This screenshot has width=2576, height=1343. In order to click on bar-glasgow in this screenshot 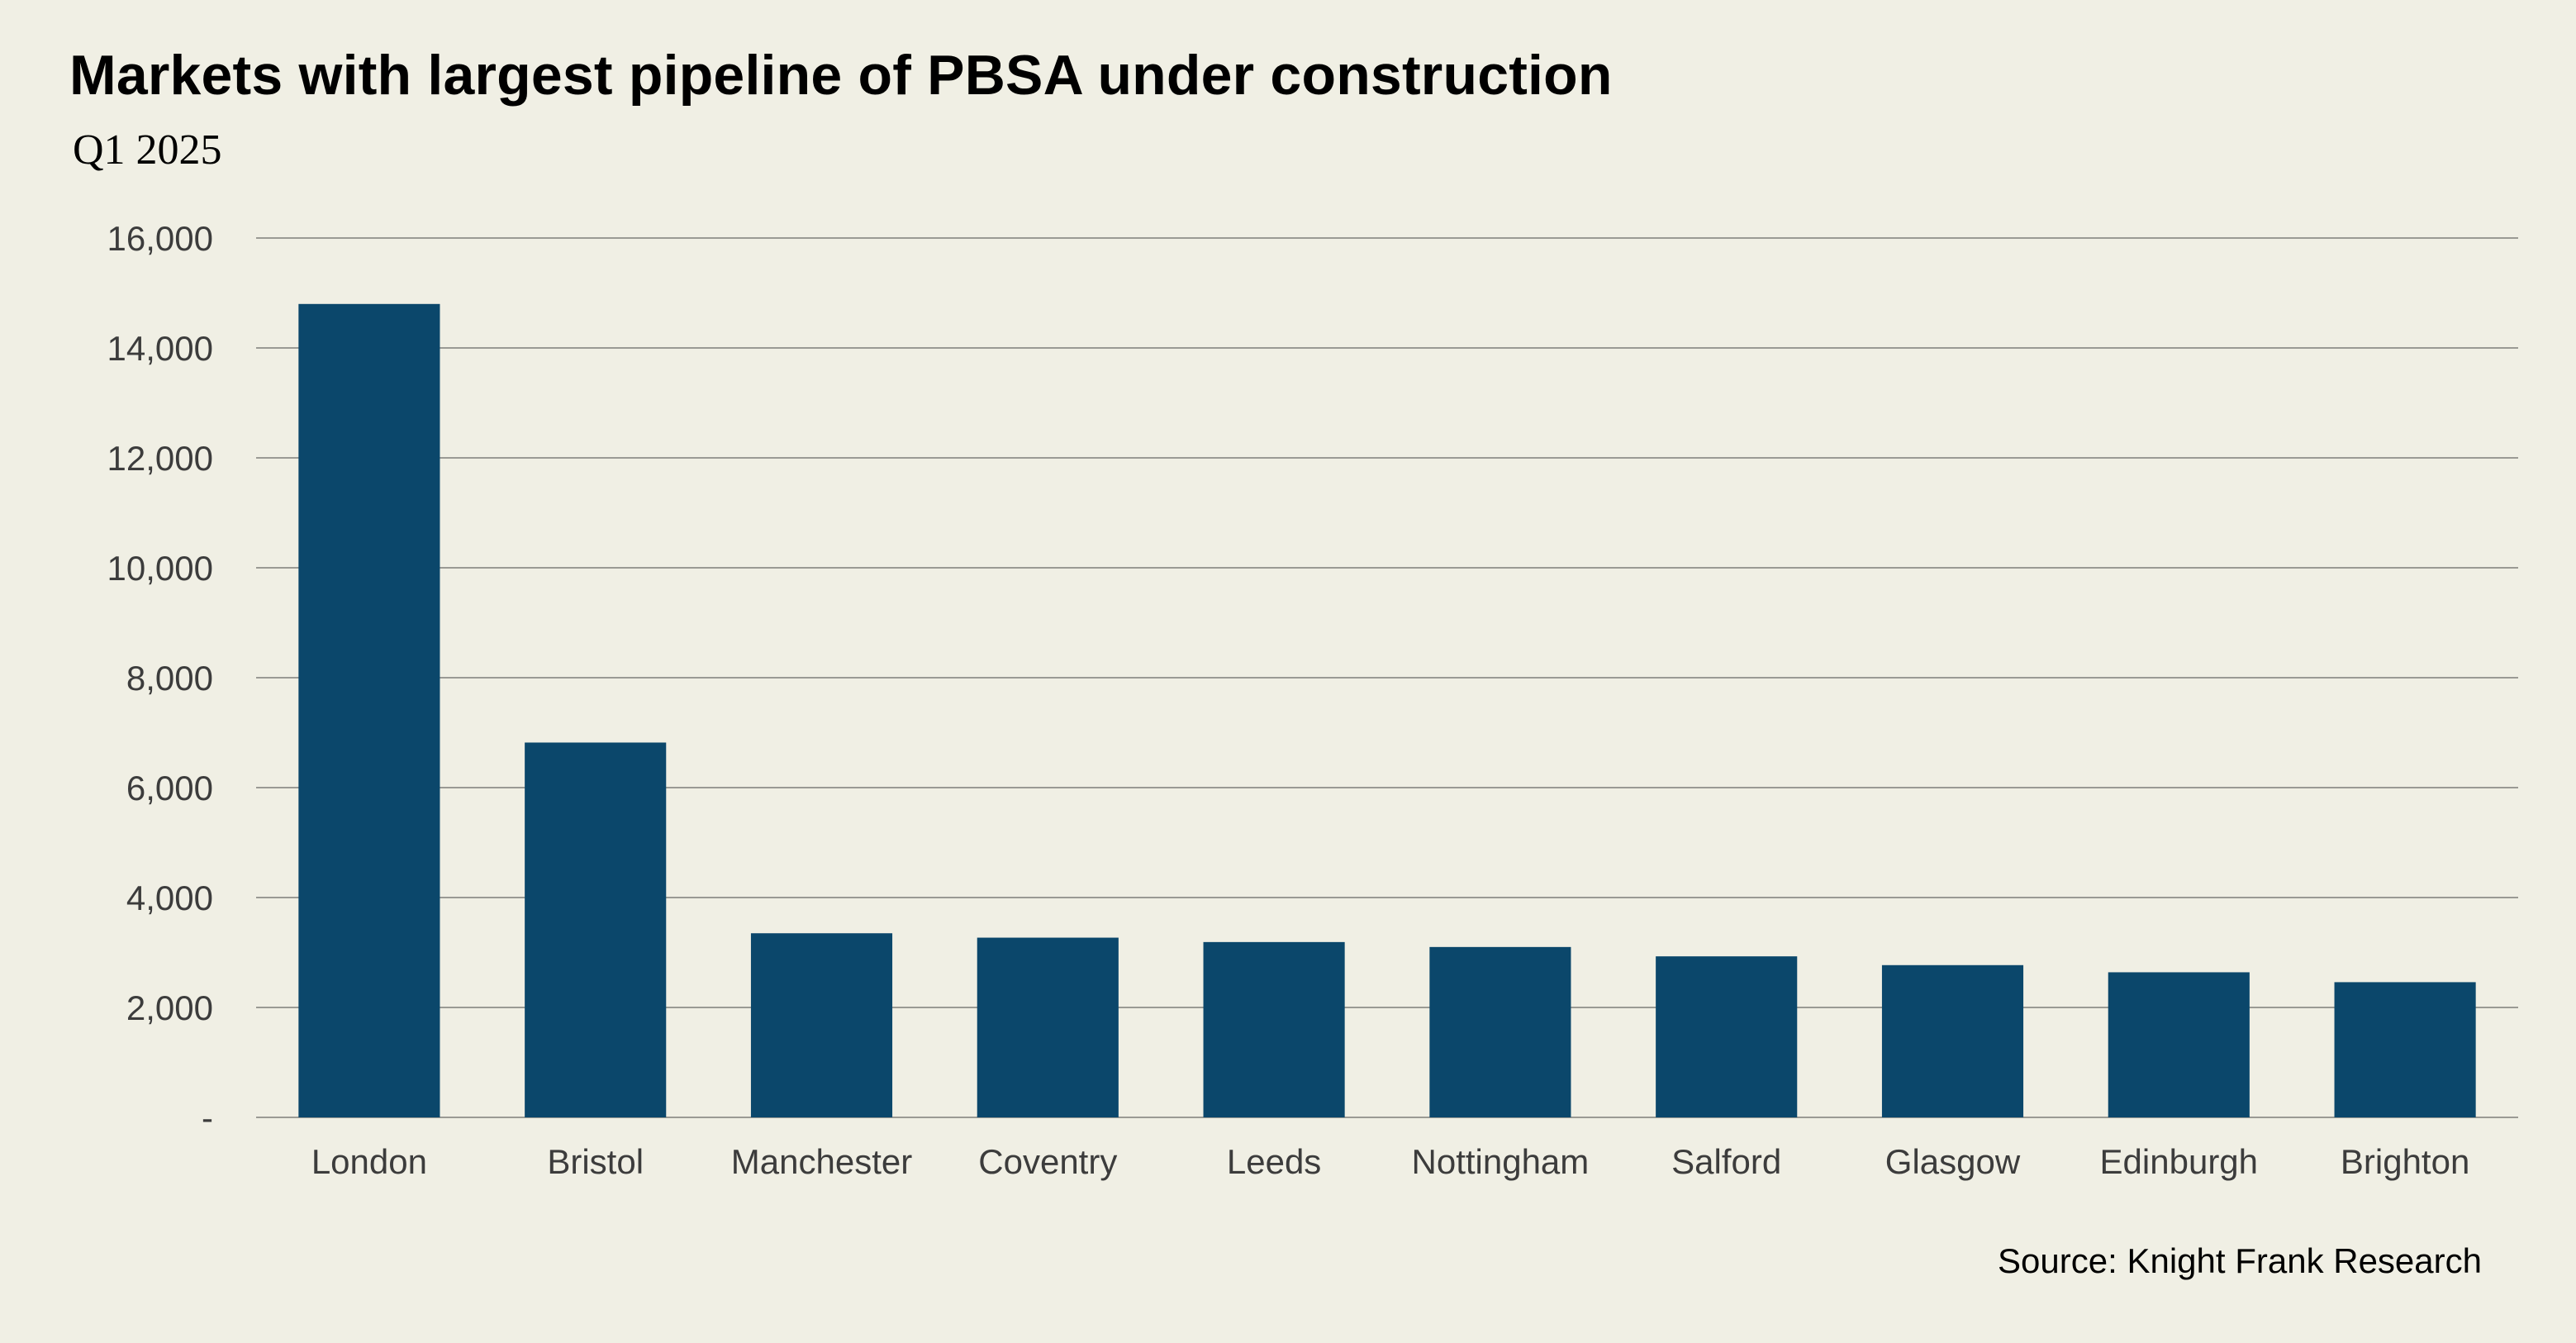, I will do `click(1952, 1040)`.